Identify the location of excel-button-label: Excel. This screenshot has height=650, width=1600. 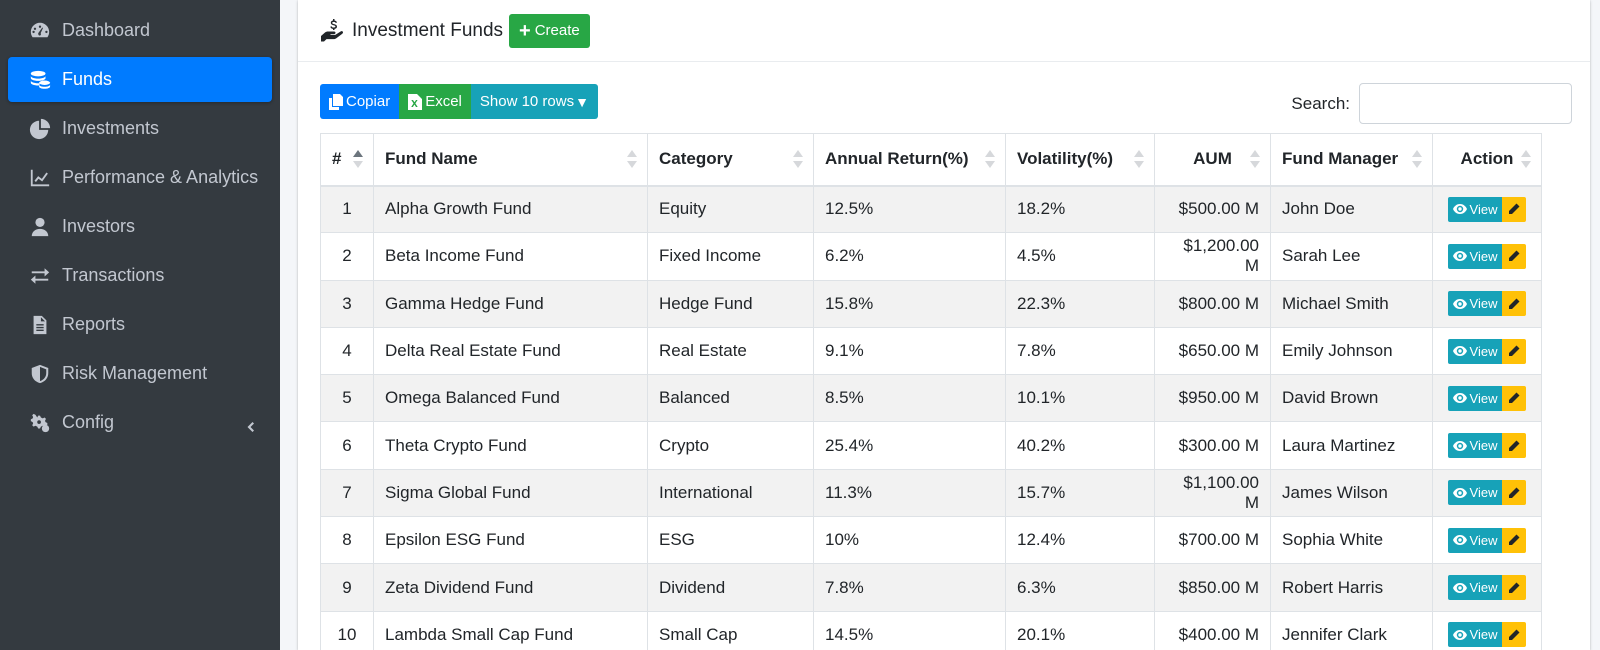
(443, 101).